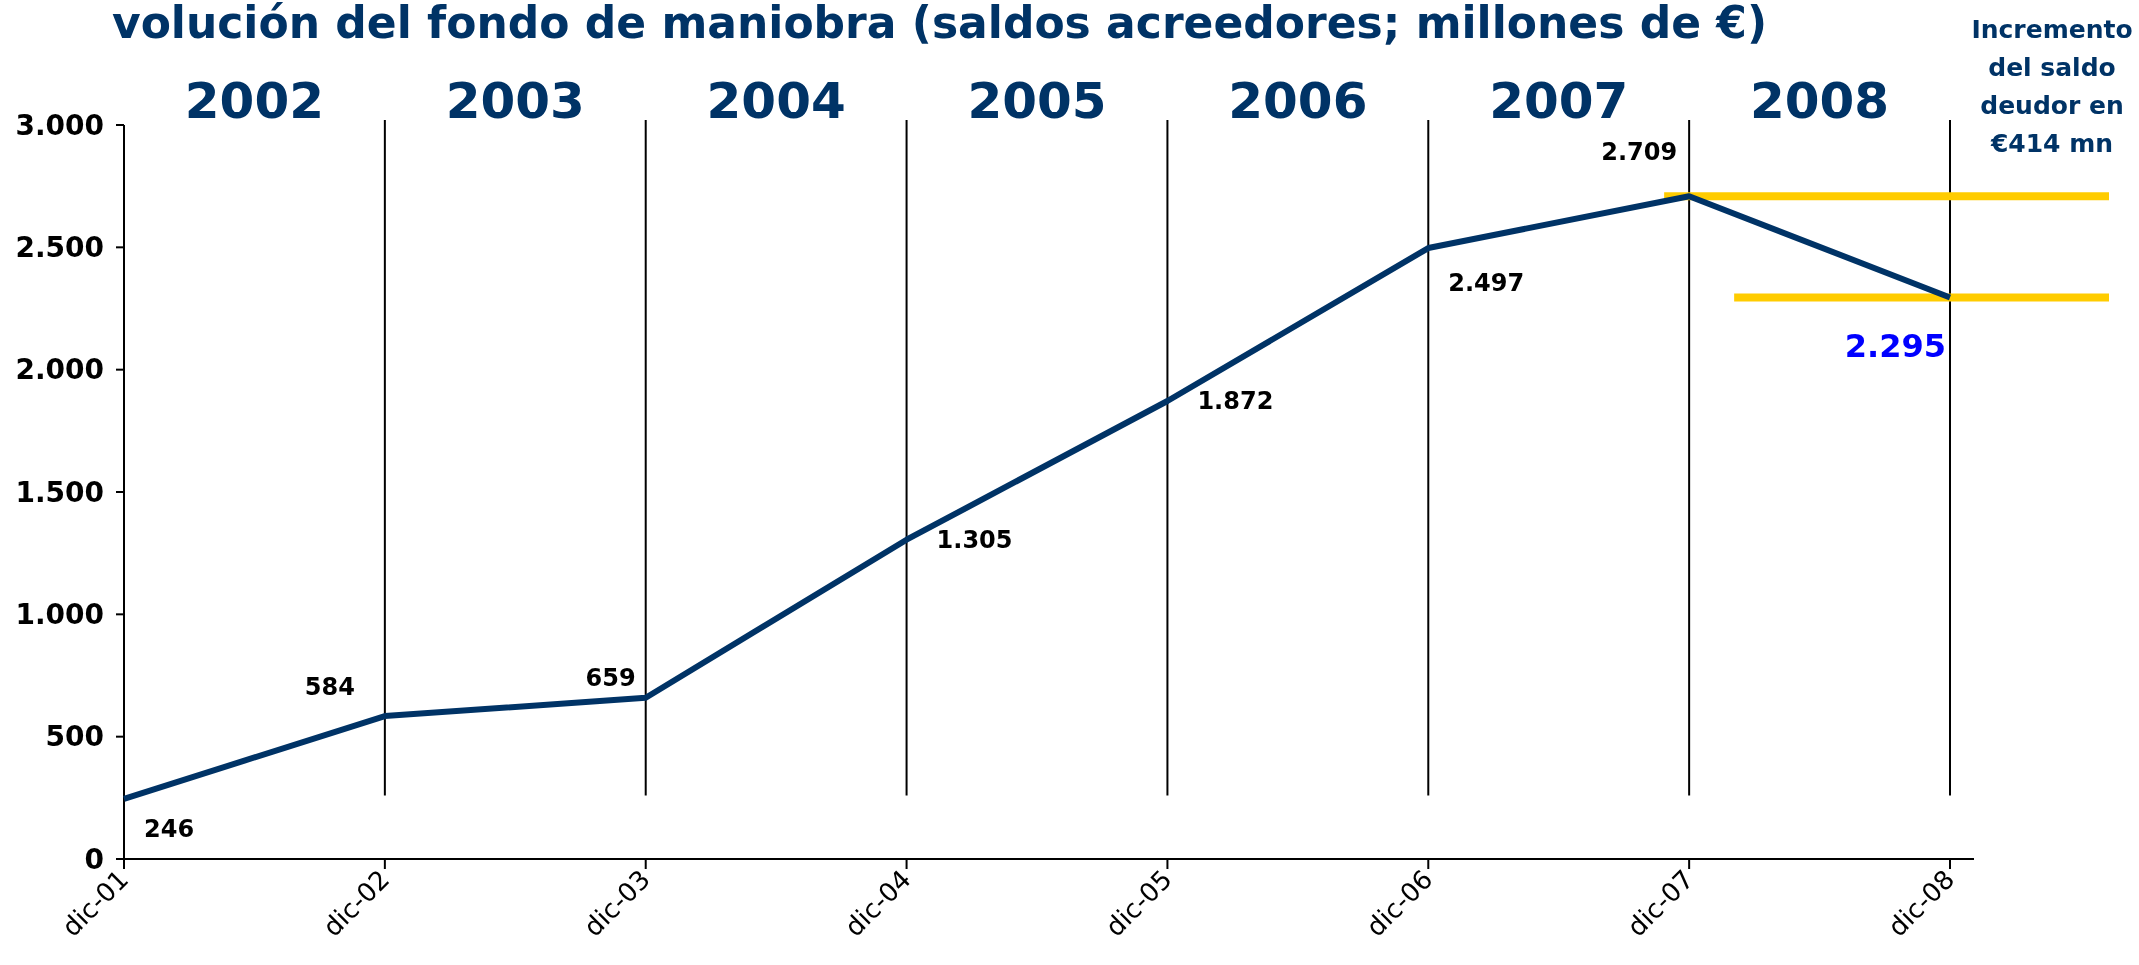 The height and width of the screenshot is (965, 2139). What do you see at coordinates (59, 492) in the screenshot?
I see `y-tick-label: 1.500` at bounding box center [59, 492].